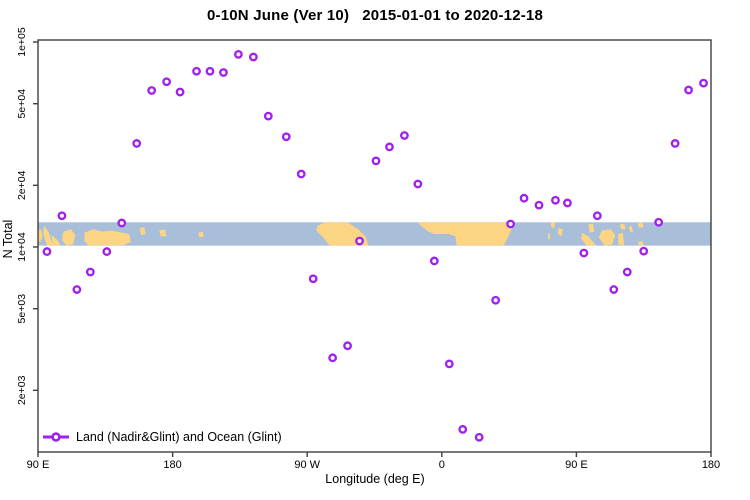 This screenshot has height=500, width=750. I want to click on legend-marker-circle, so click(56, 437).